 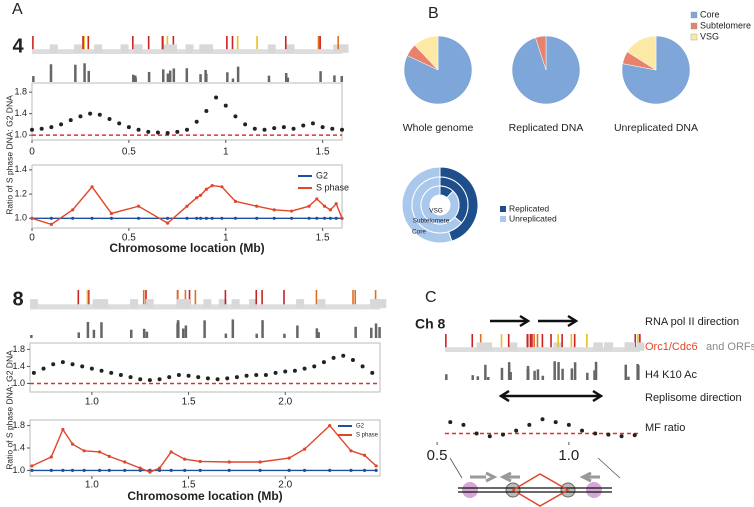 I want to click on zoom-line, so click(x=609, y=468).